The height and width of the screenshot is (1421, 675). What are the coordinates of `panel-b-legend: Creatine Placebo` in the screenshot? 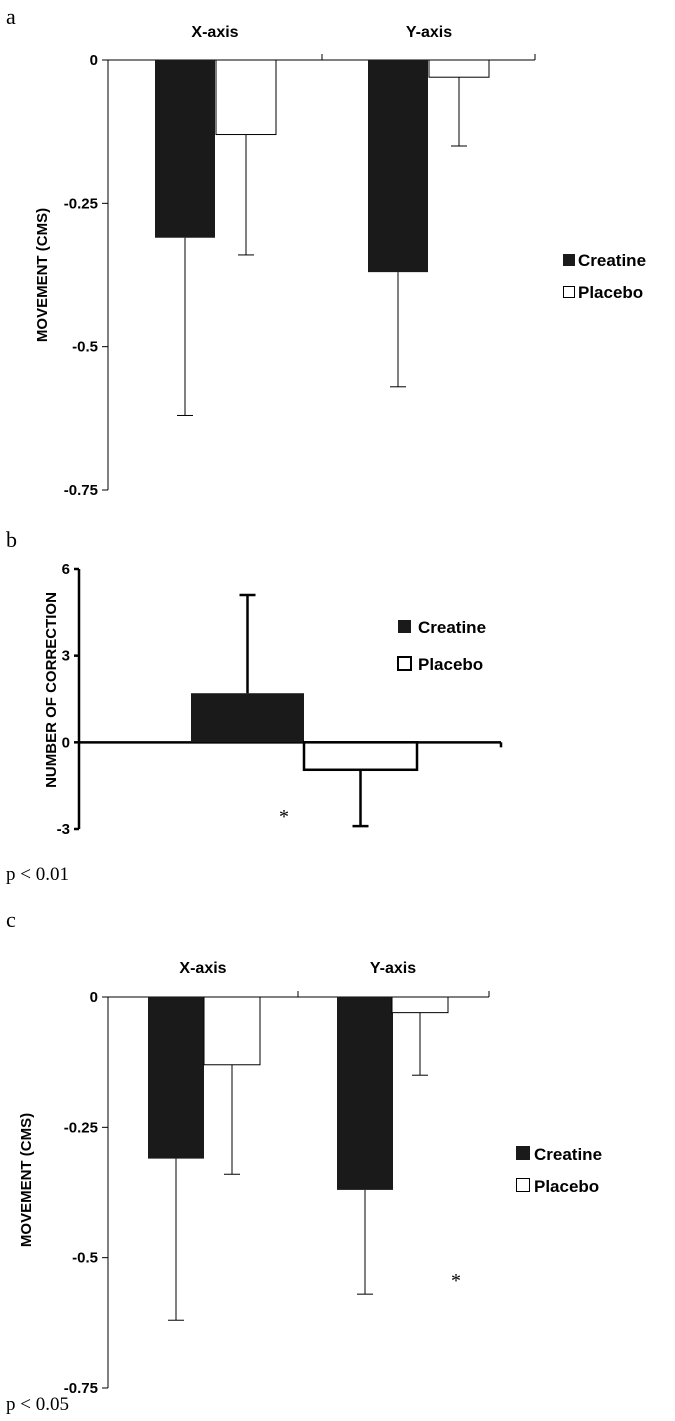 It's located at (441, 646).